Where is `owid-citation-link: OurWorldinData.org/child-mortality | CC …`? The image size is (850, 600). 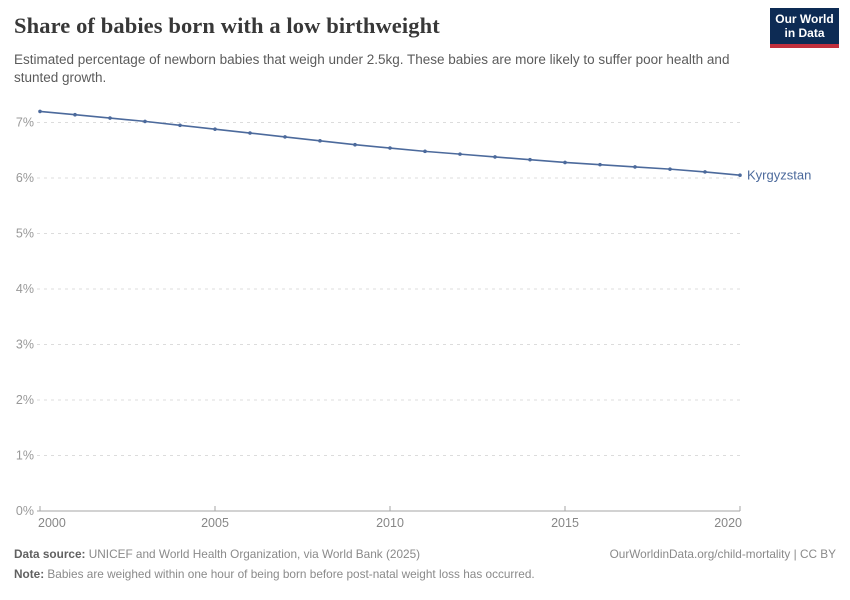 owid-citation-link: OurWorldinData.org/child-mortality | CC … is located at coordinates (722, 554).